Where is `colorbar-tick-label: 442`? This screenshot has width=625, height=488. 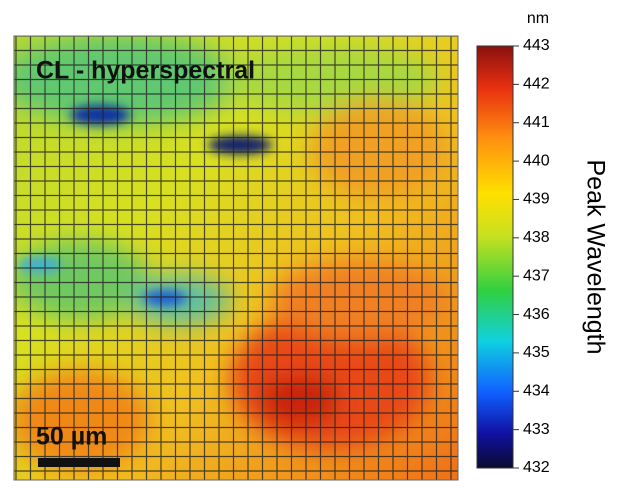
colorbar-tick-label: 442 is located at coordinates (536, 84).